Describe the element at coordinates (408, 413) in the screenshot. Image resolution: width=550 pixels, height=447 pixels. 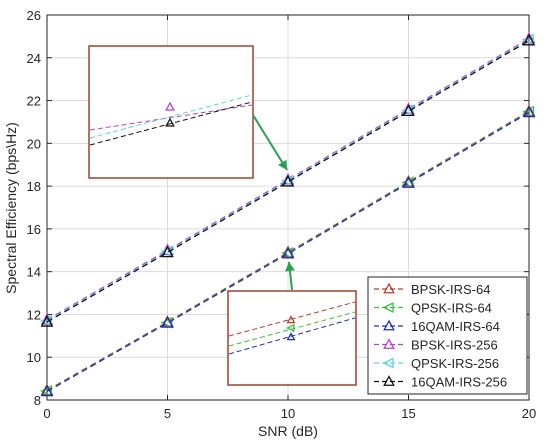
I see `x-tick-label: 15` at that location.